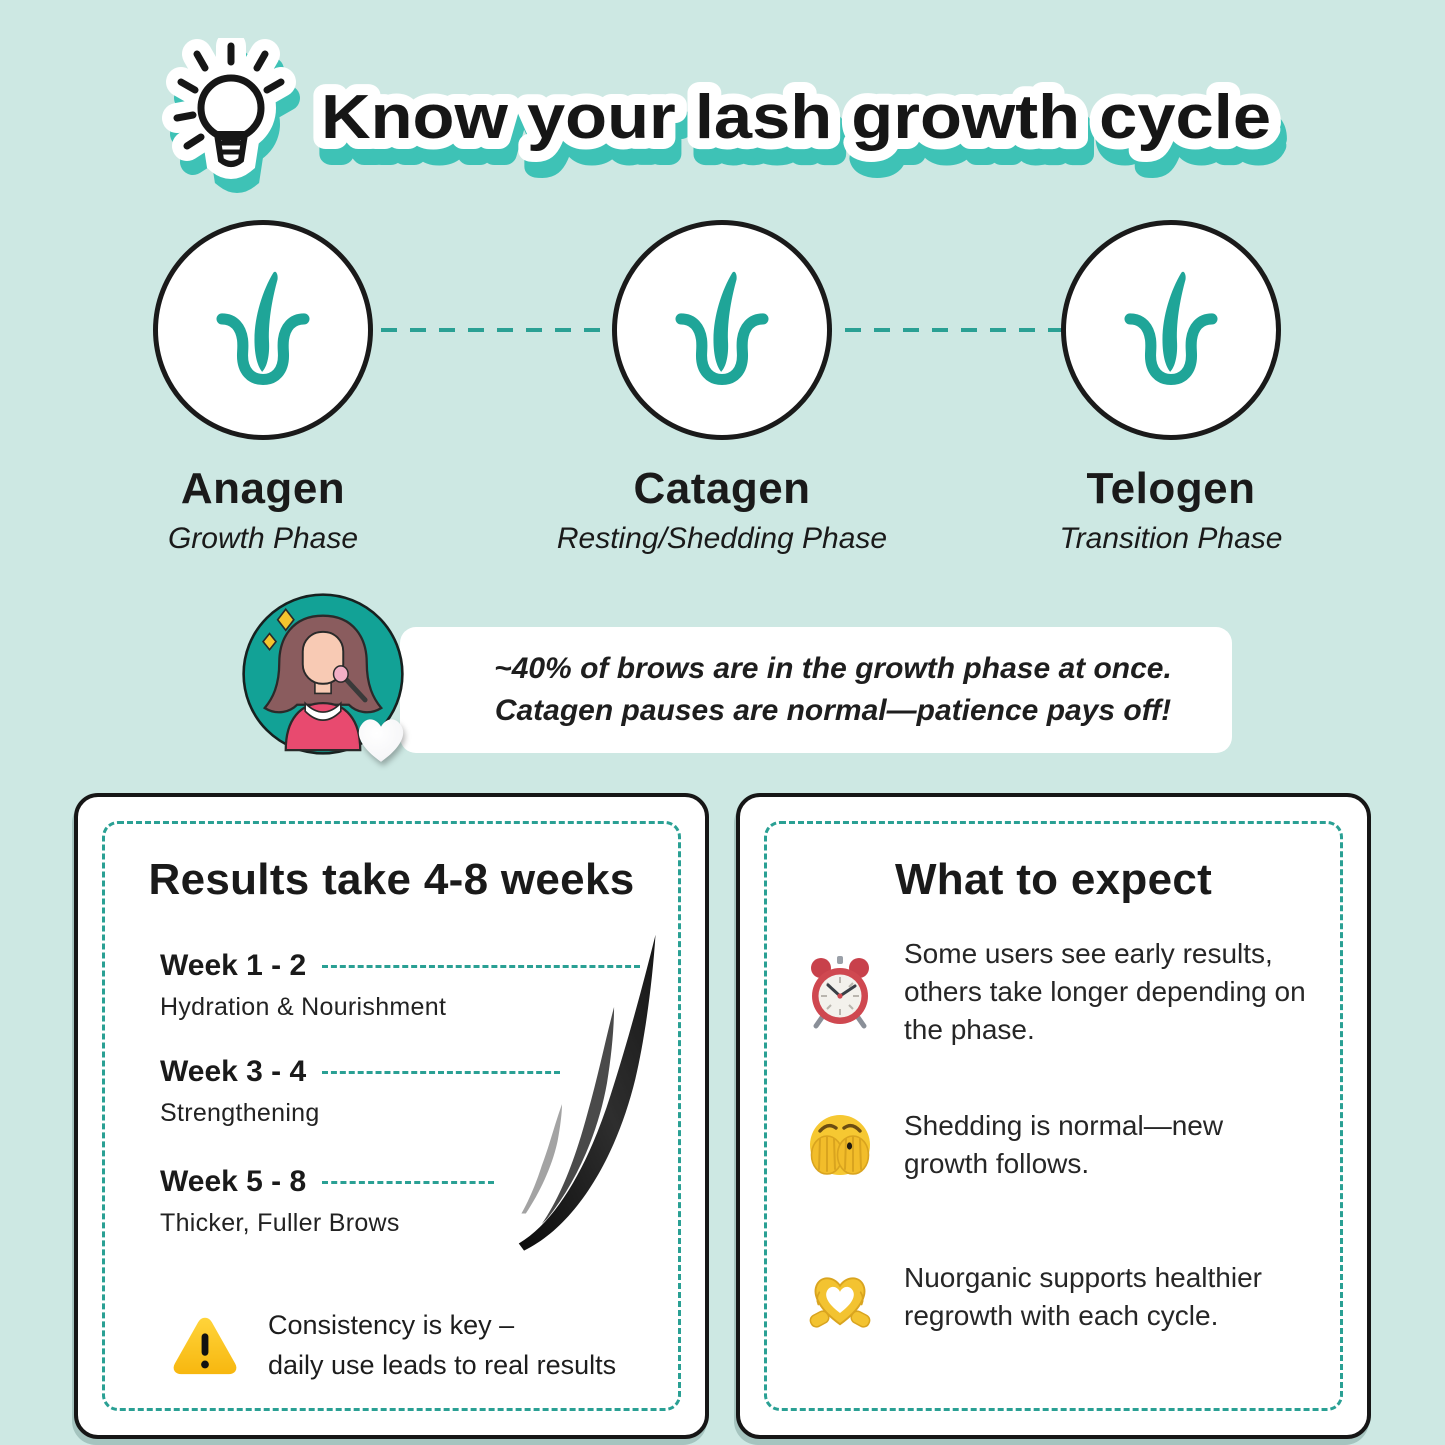 The image size is (1445, 1445). What do you see at coordinates (323, 674) in the screenshot?
I see `woman-avatar-icon` at bounding box center [323, 674].